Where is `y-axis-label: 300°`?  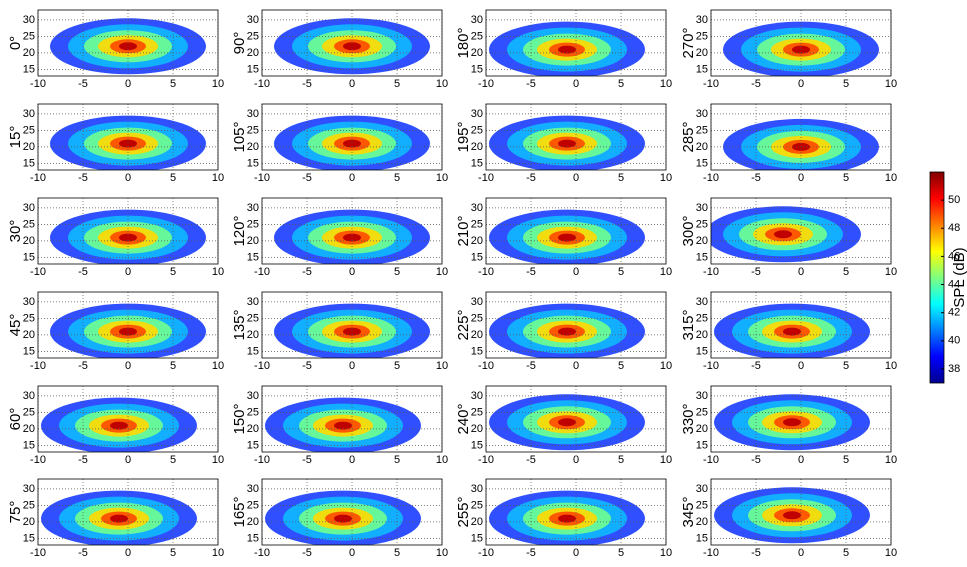
y-axis-label: 300° is located at coordinates (688, 230).